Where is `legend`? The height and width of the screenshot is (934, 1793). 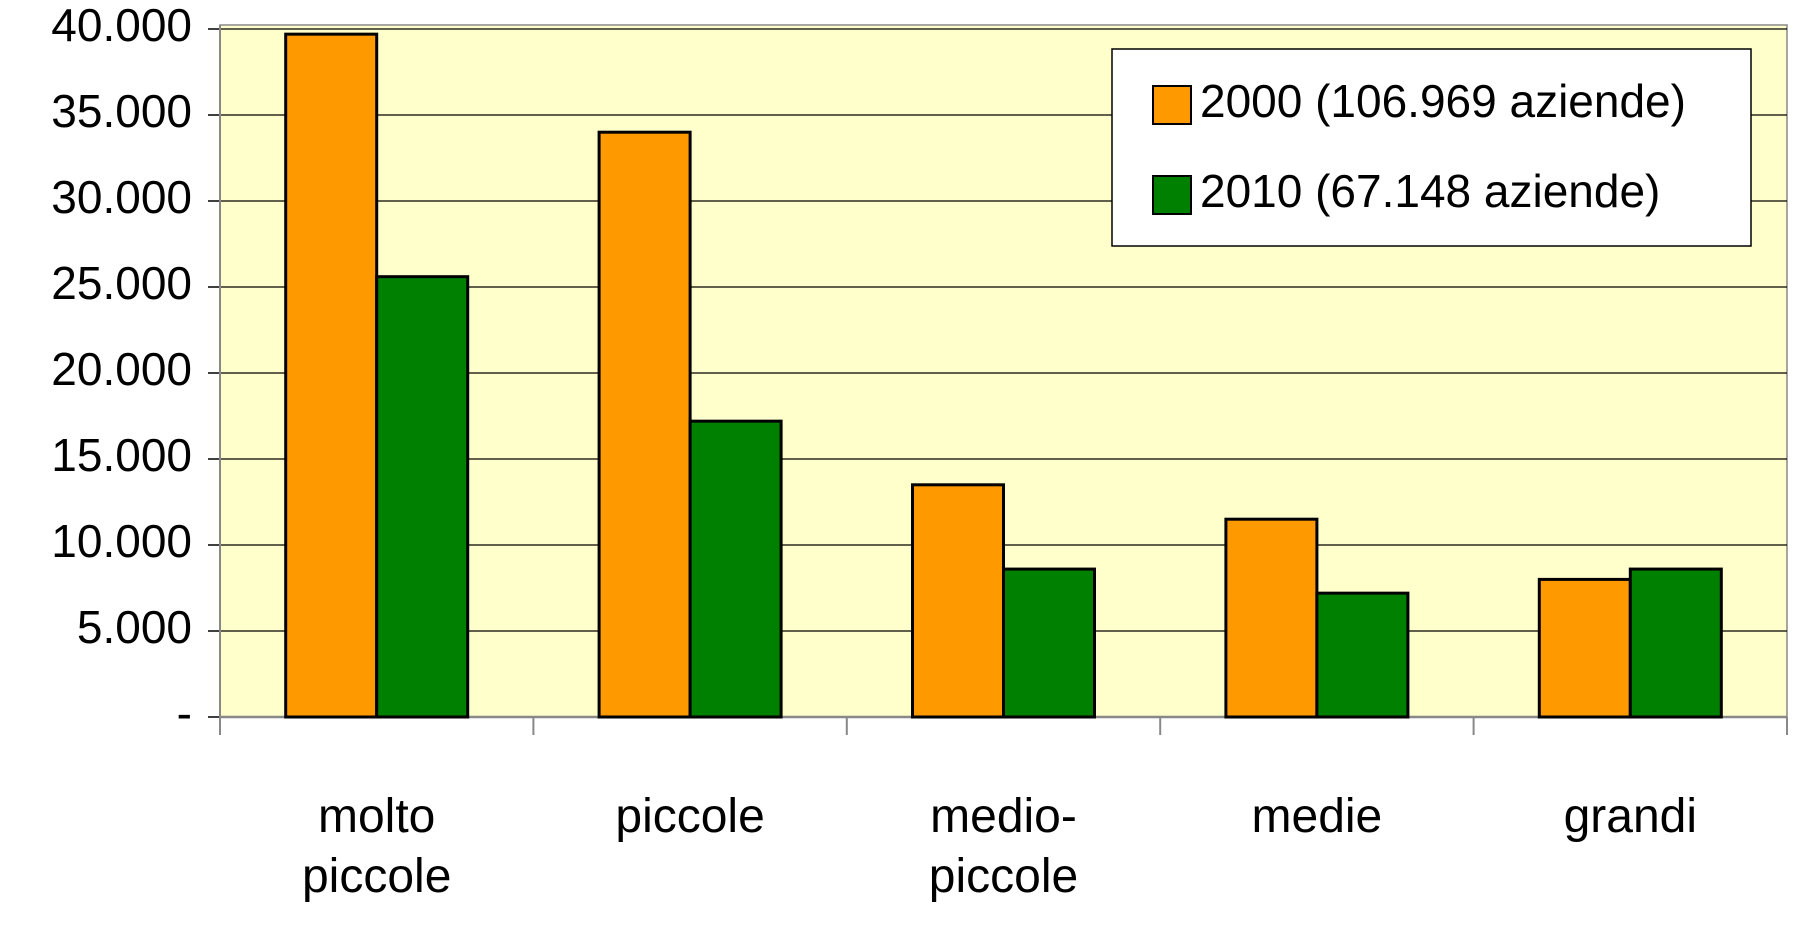 legend is located at coordinates (1431, 147).